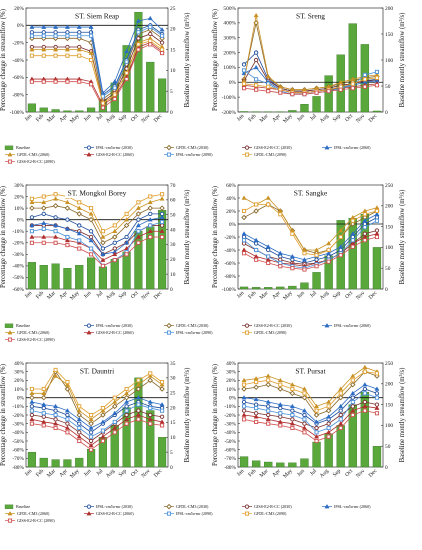 The image size is (422, 550). I want to click on month-tick-label: Sep, so click(123, 473).